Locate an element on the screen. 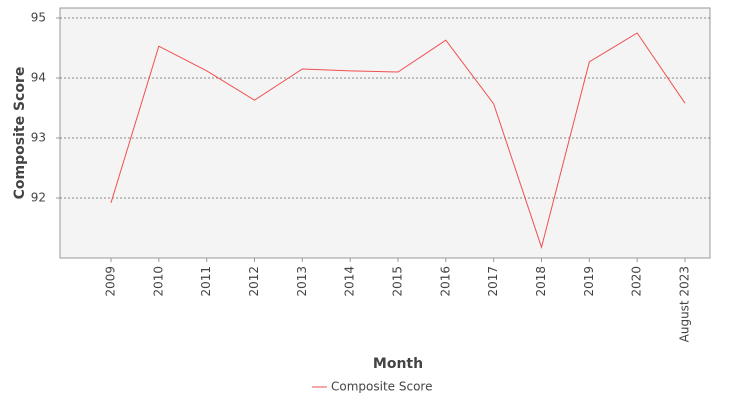 The image size is (750, 400). x-tick-label: 2009 is located at coordinates (111, 281).